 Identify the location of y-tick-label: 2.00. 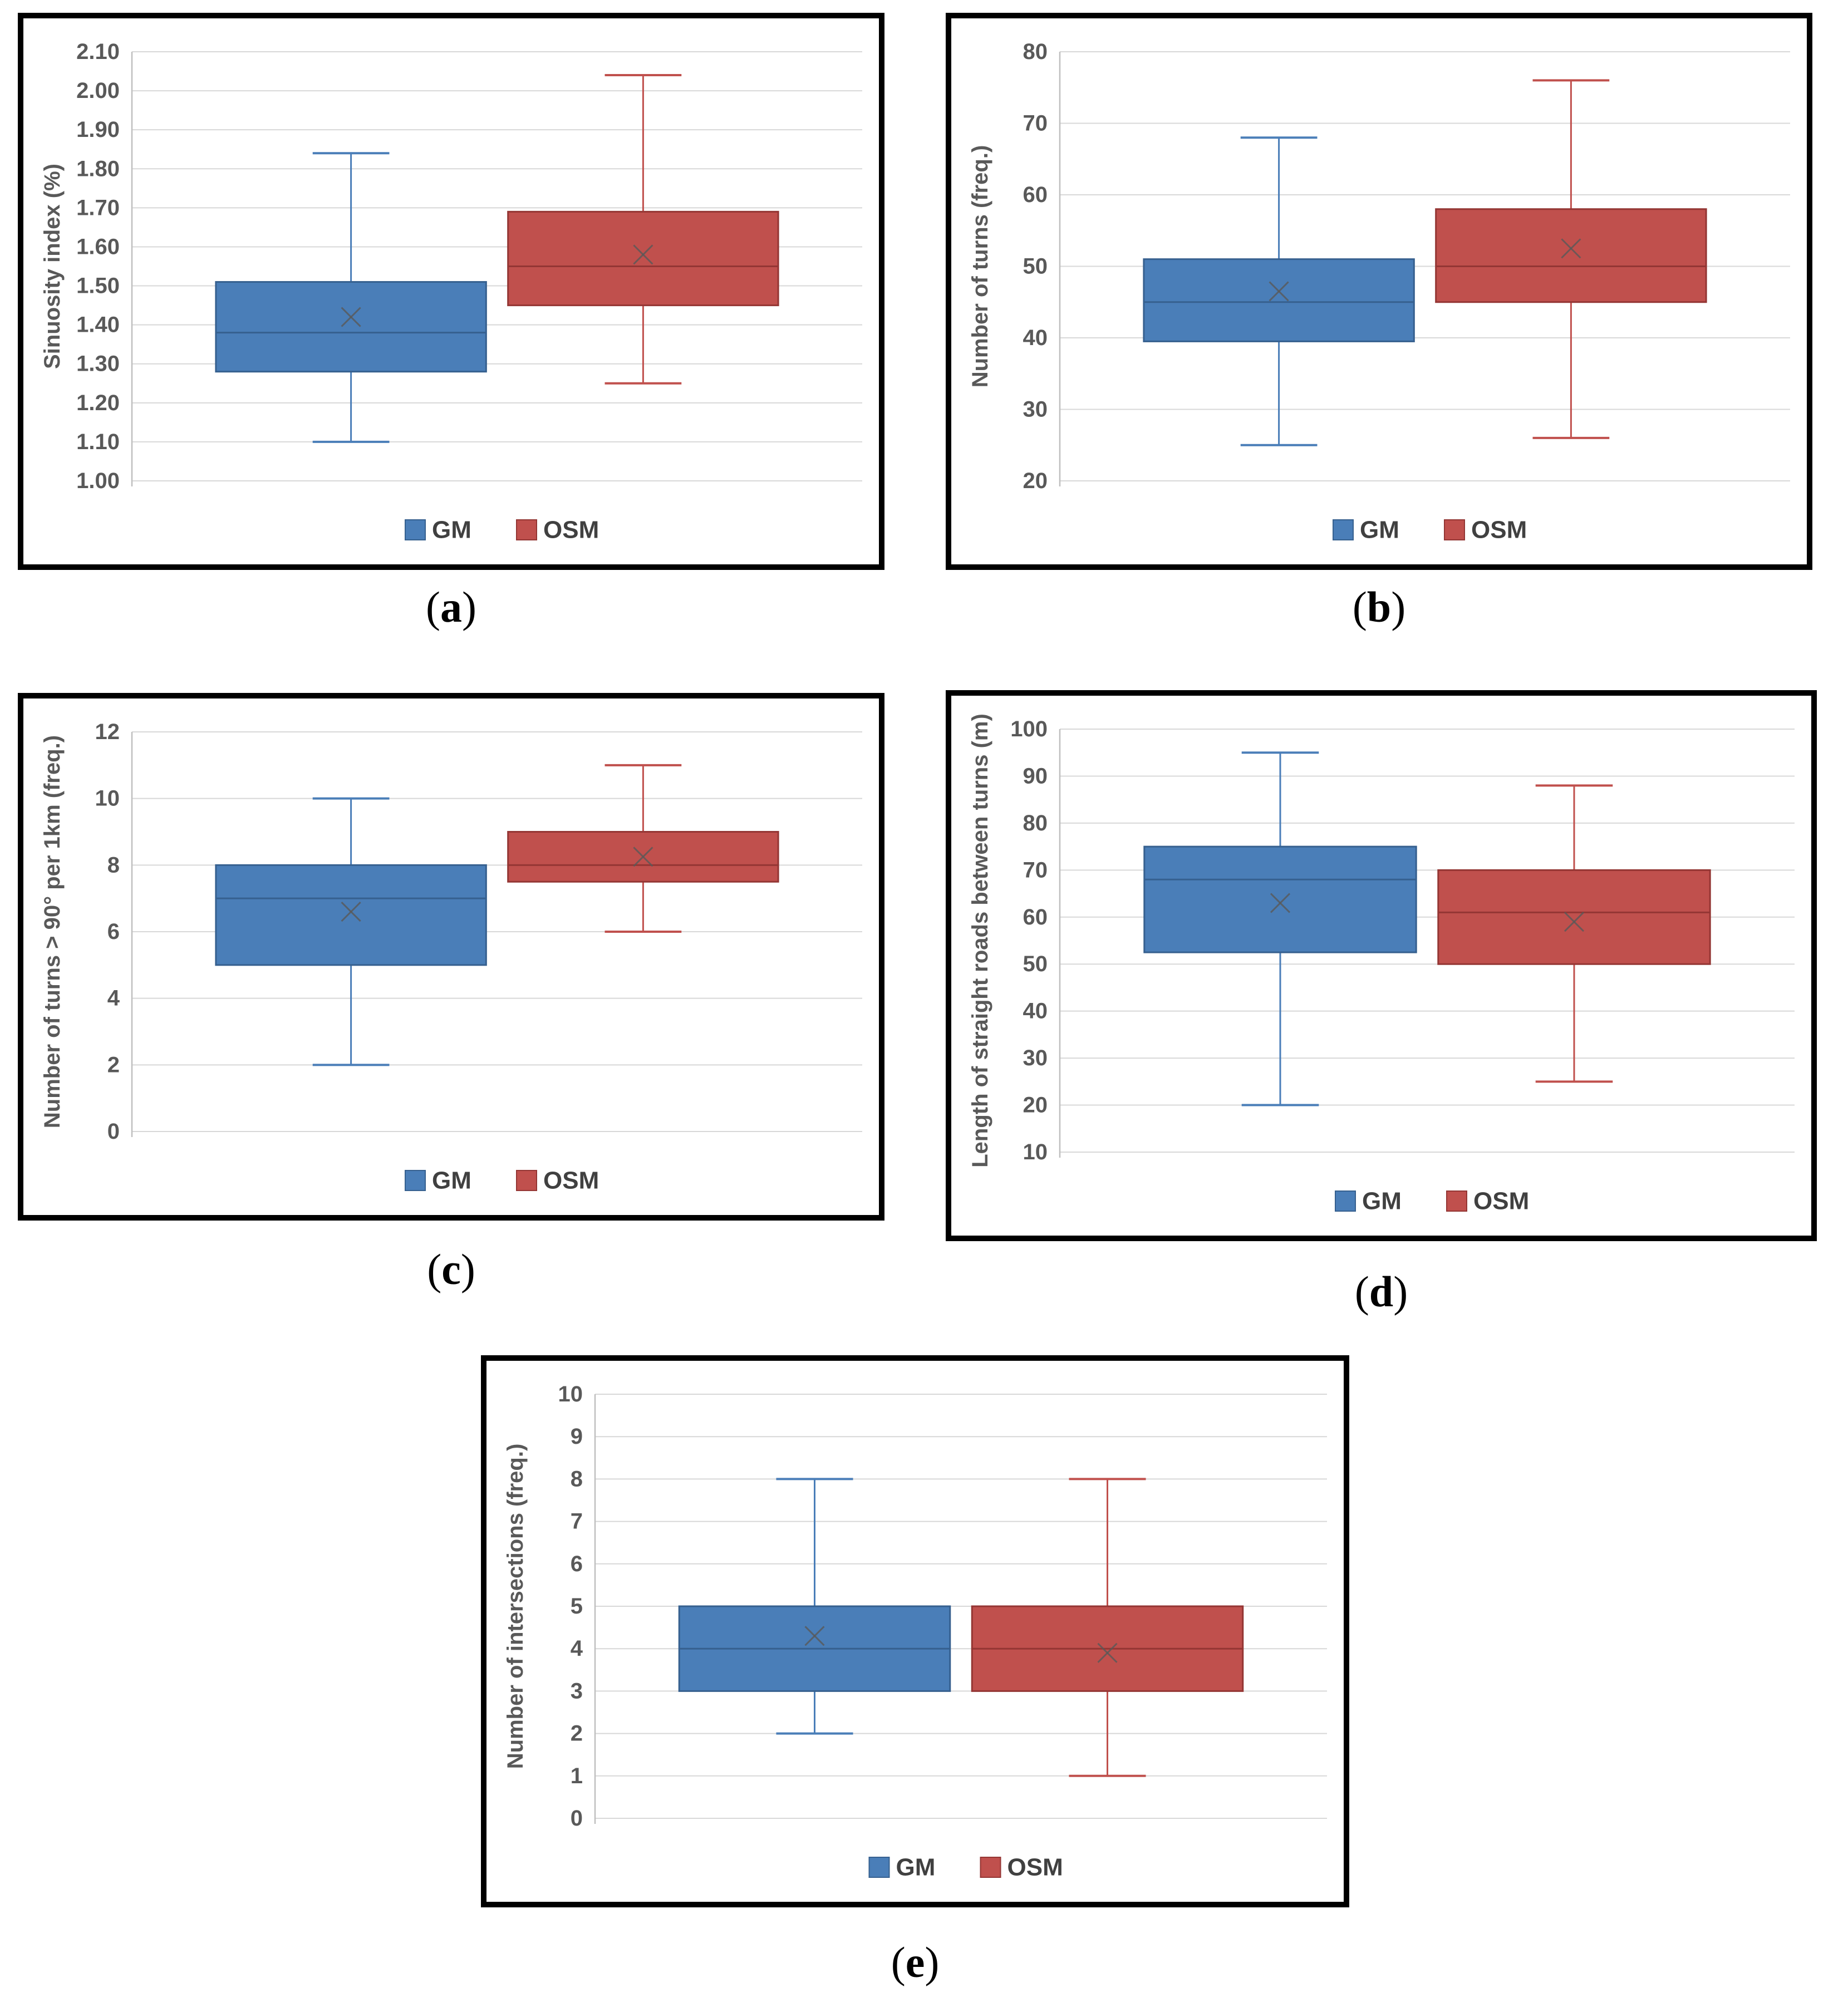
(98, 91).